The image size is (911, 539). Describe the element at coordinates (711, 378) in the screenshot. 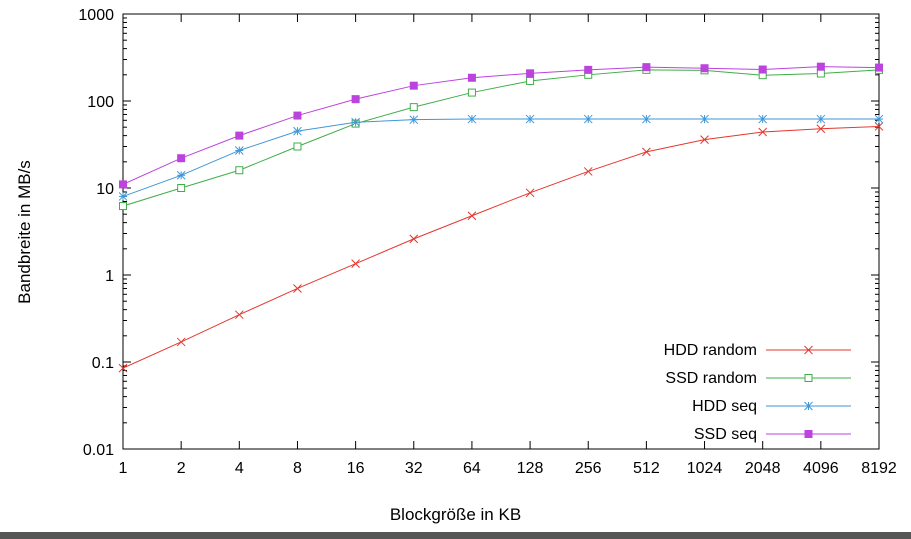

I see `legend-label: SSD random` at that location.